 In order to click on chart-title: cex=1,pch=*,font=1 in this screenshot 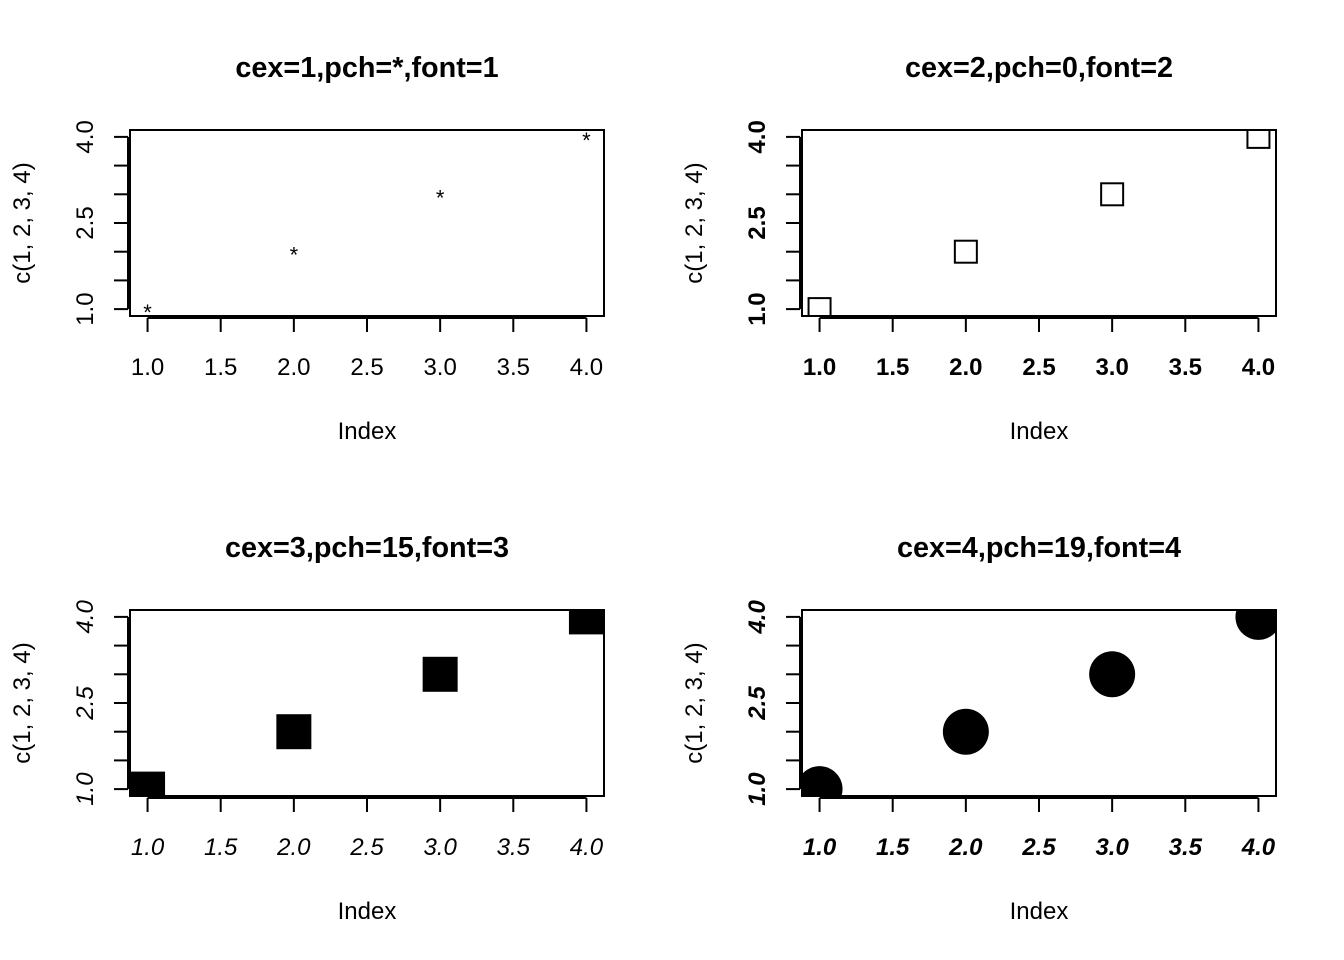, I will do `click(366, 68)`.